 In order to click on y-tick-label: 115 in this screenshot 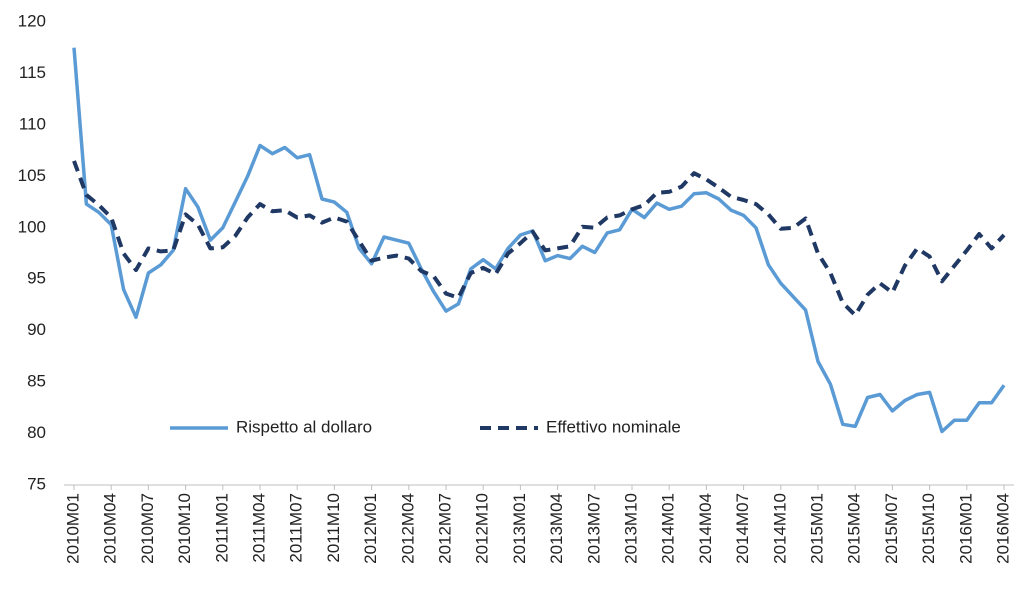, I will do `click(32, 72)`.